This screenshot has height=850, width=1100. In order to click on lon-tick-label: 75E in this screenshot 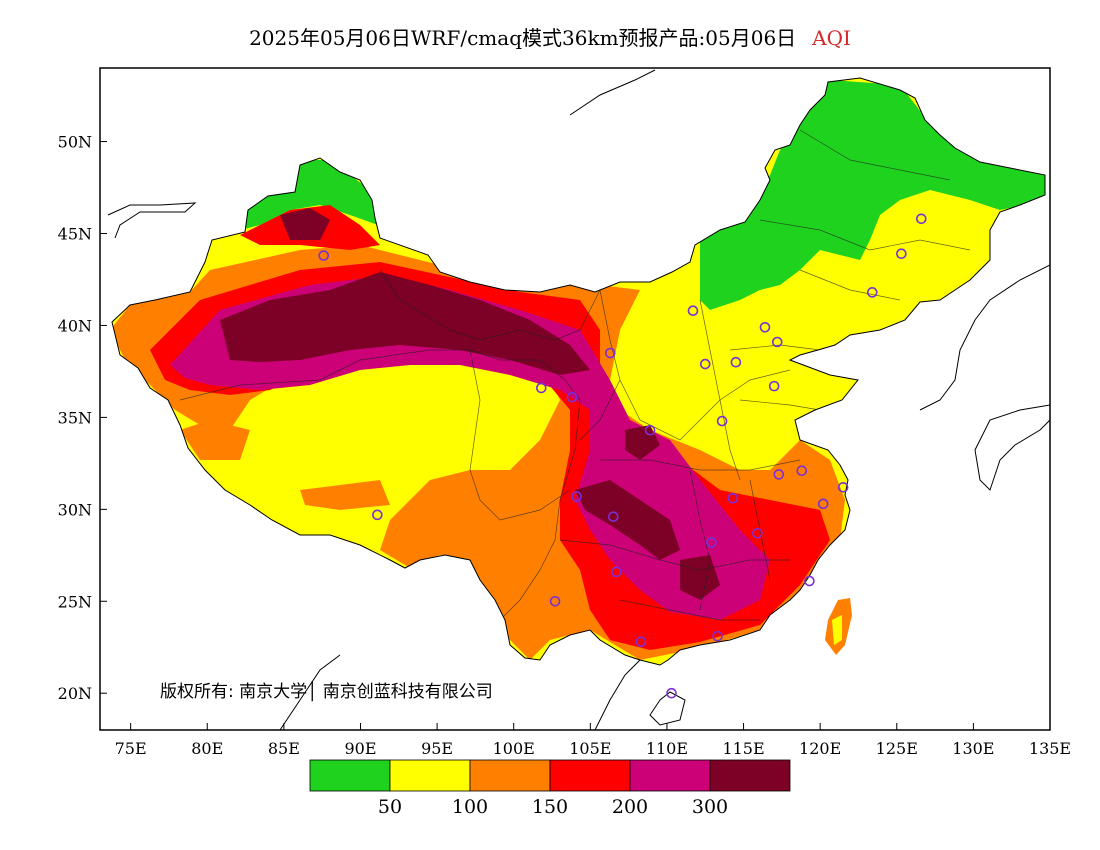, I will do `click(131, 748)`.